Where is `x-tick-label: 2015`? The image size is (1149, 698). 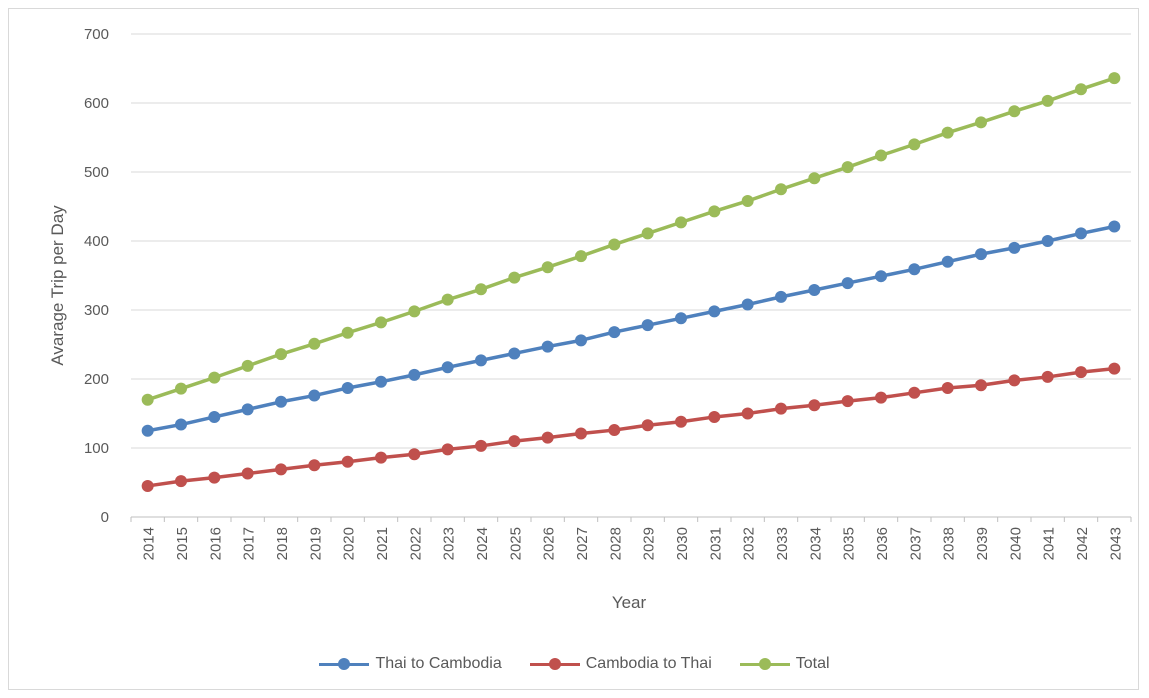 x-tick-label: 2015 is located at coordinates (182, 543).